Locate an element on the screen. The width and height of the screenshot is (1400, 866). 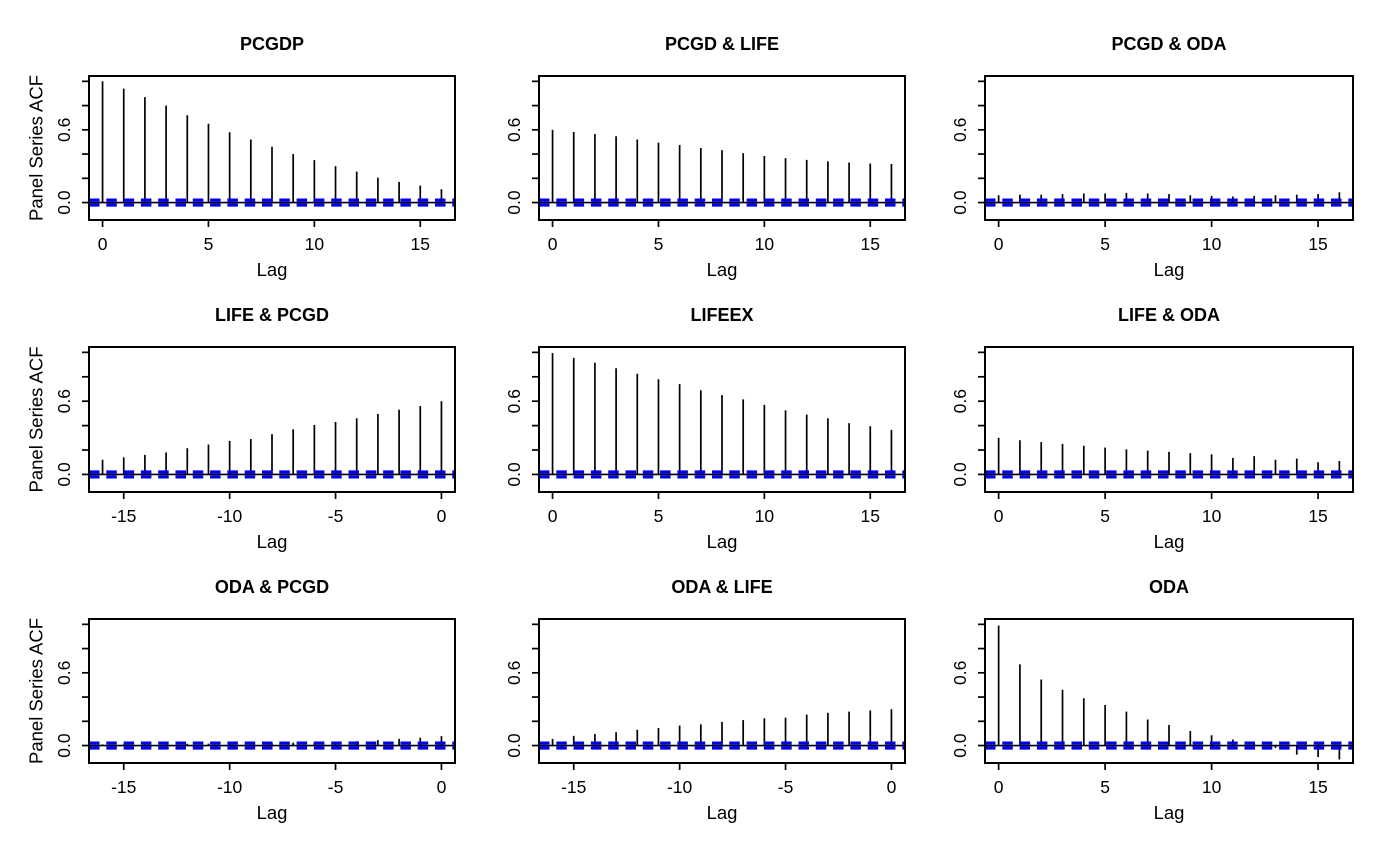
acf-panel-6: 0.0 0.6 0 5 10 15 LIFE & ODA Lag is located at coordinates (1152, 428).